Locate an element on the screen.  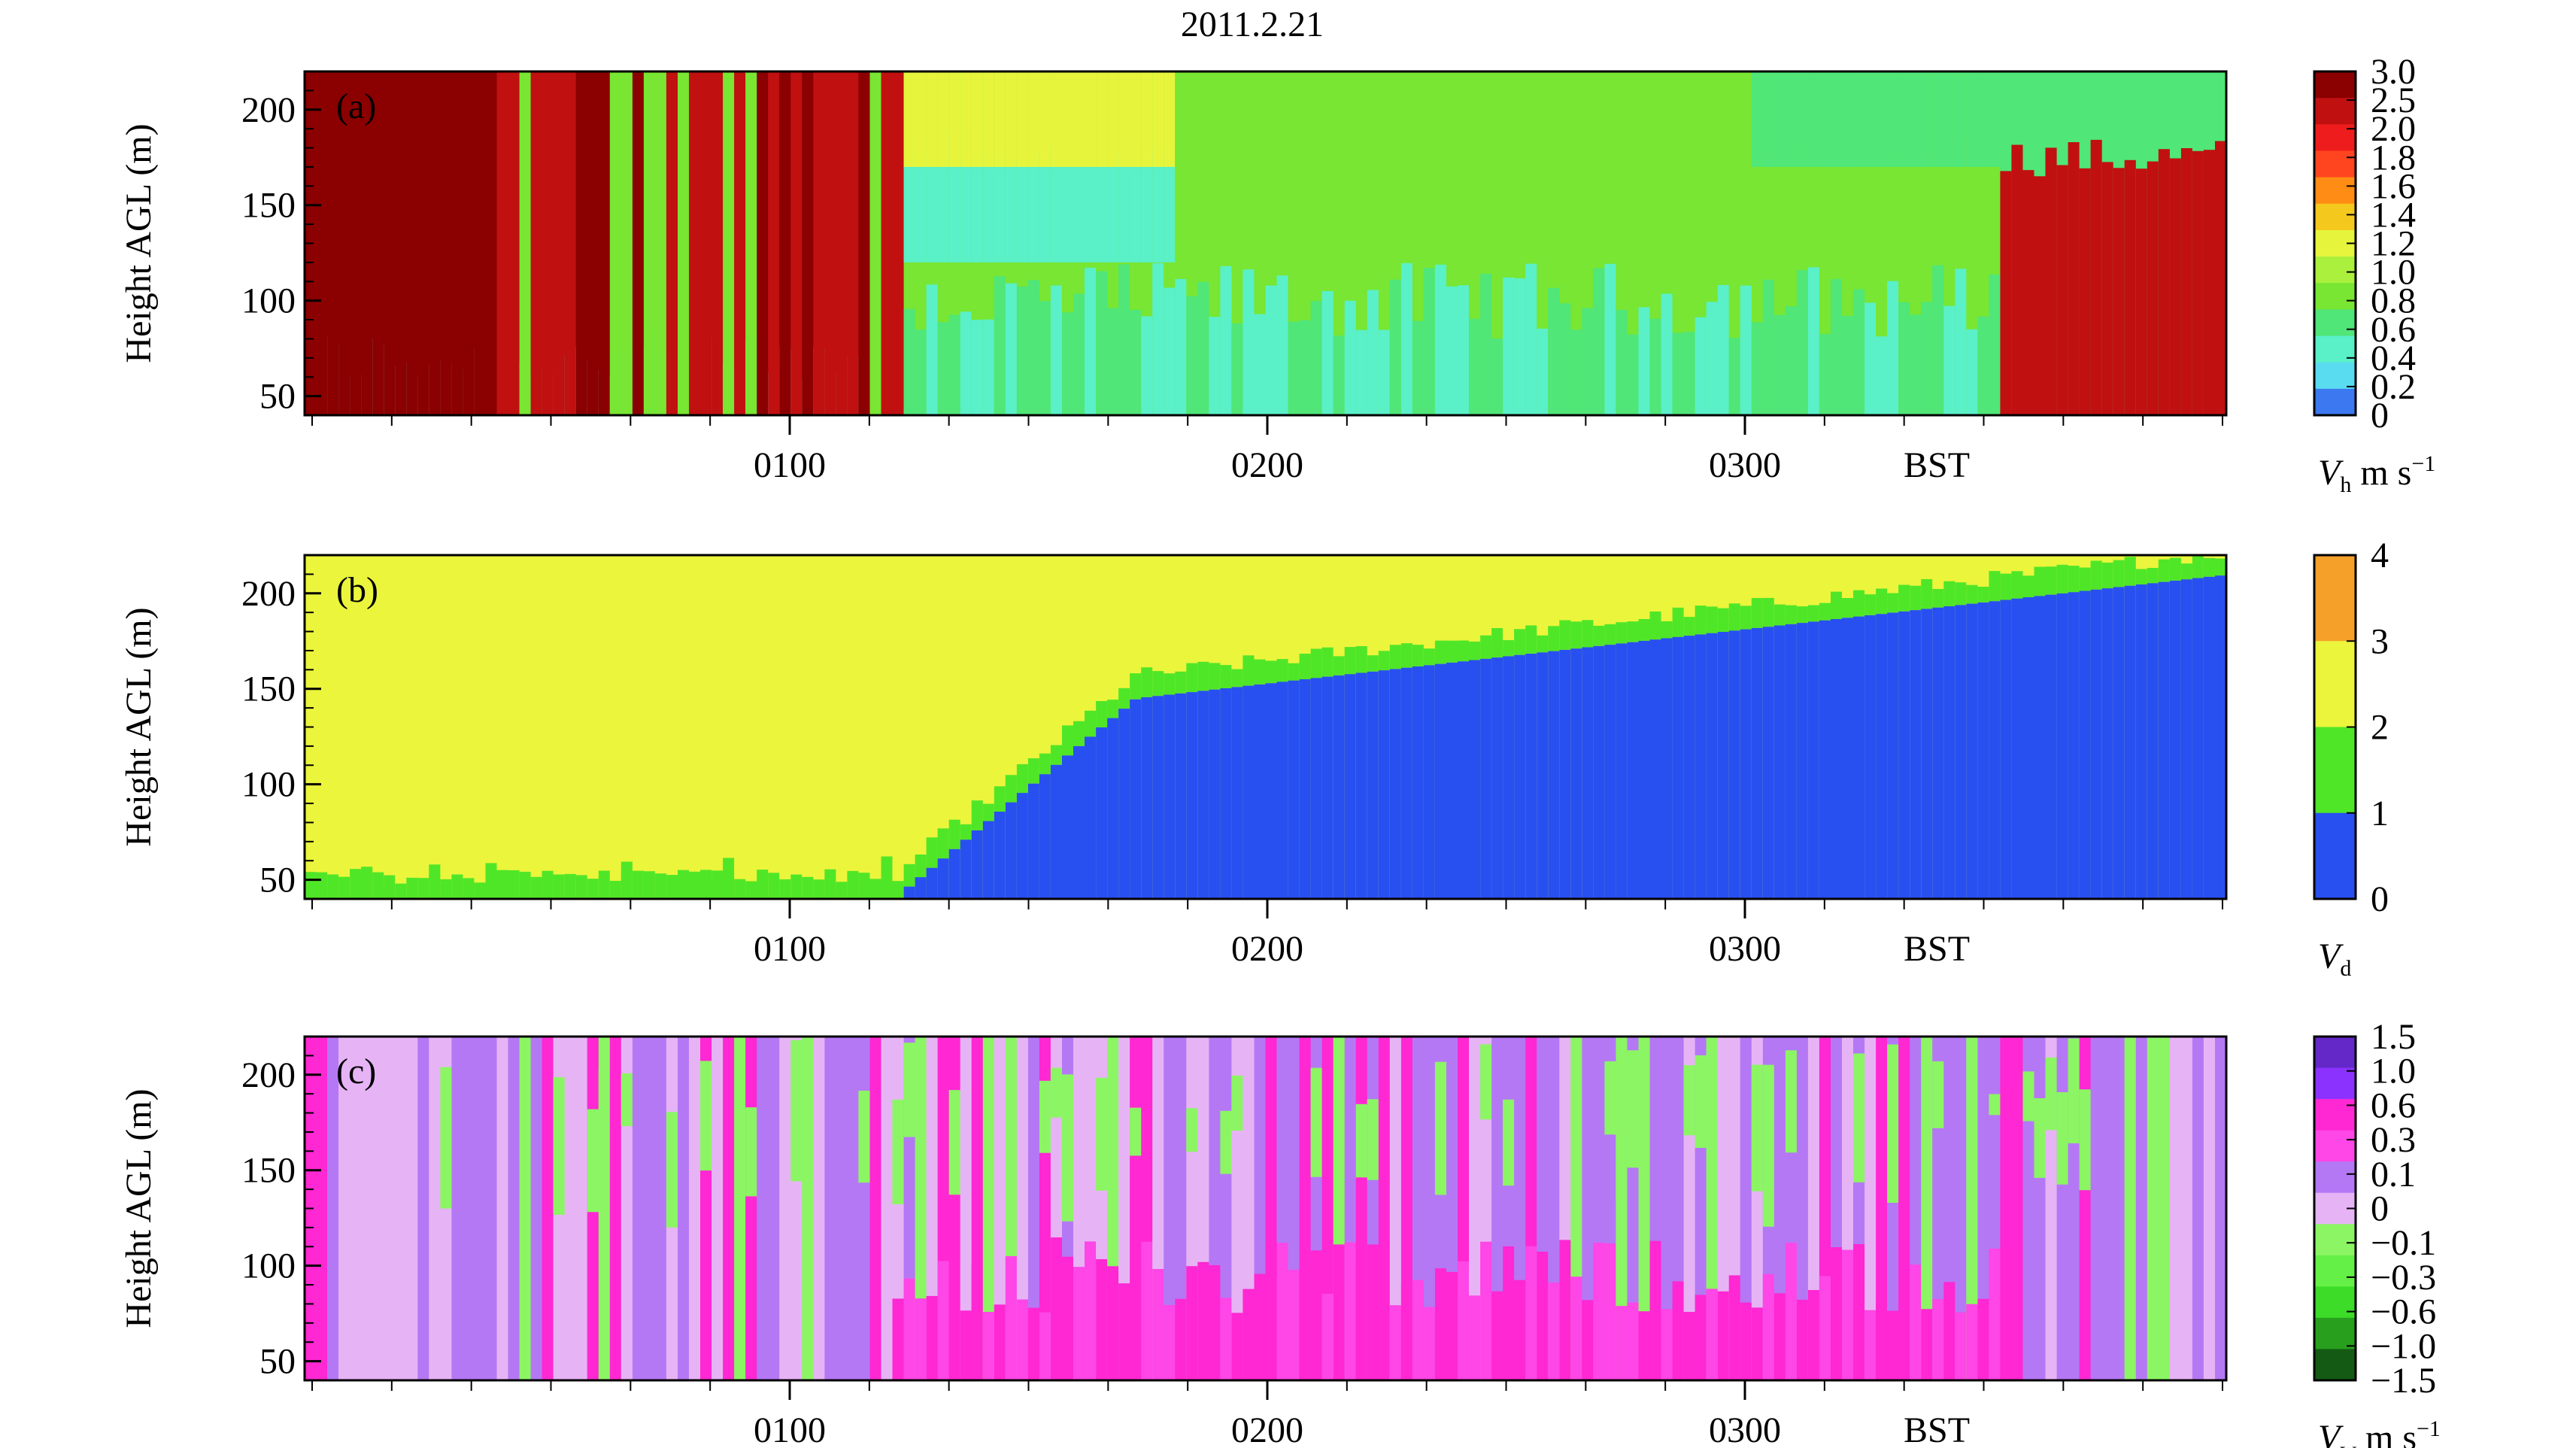
x-tick-label: 0300 is located at coordinates (1745, 949).